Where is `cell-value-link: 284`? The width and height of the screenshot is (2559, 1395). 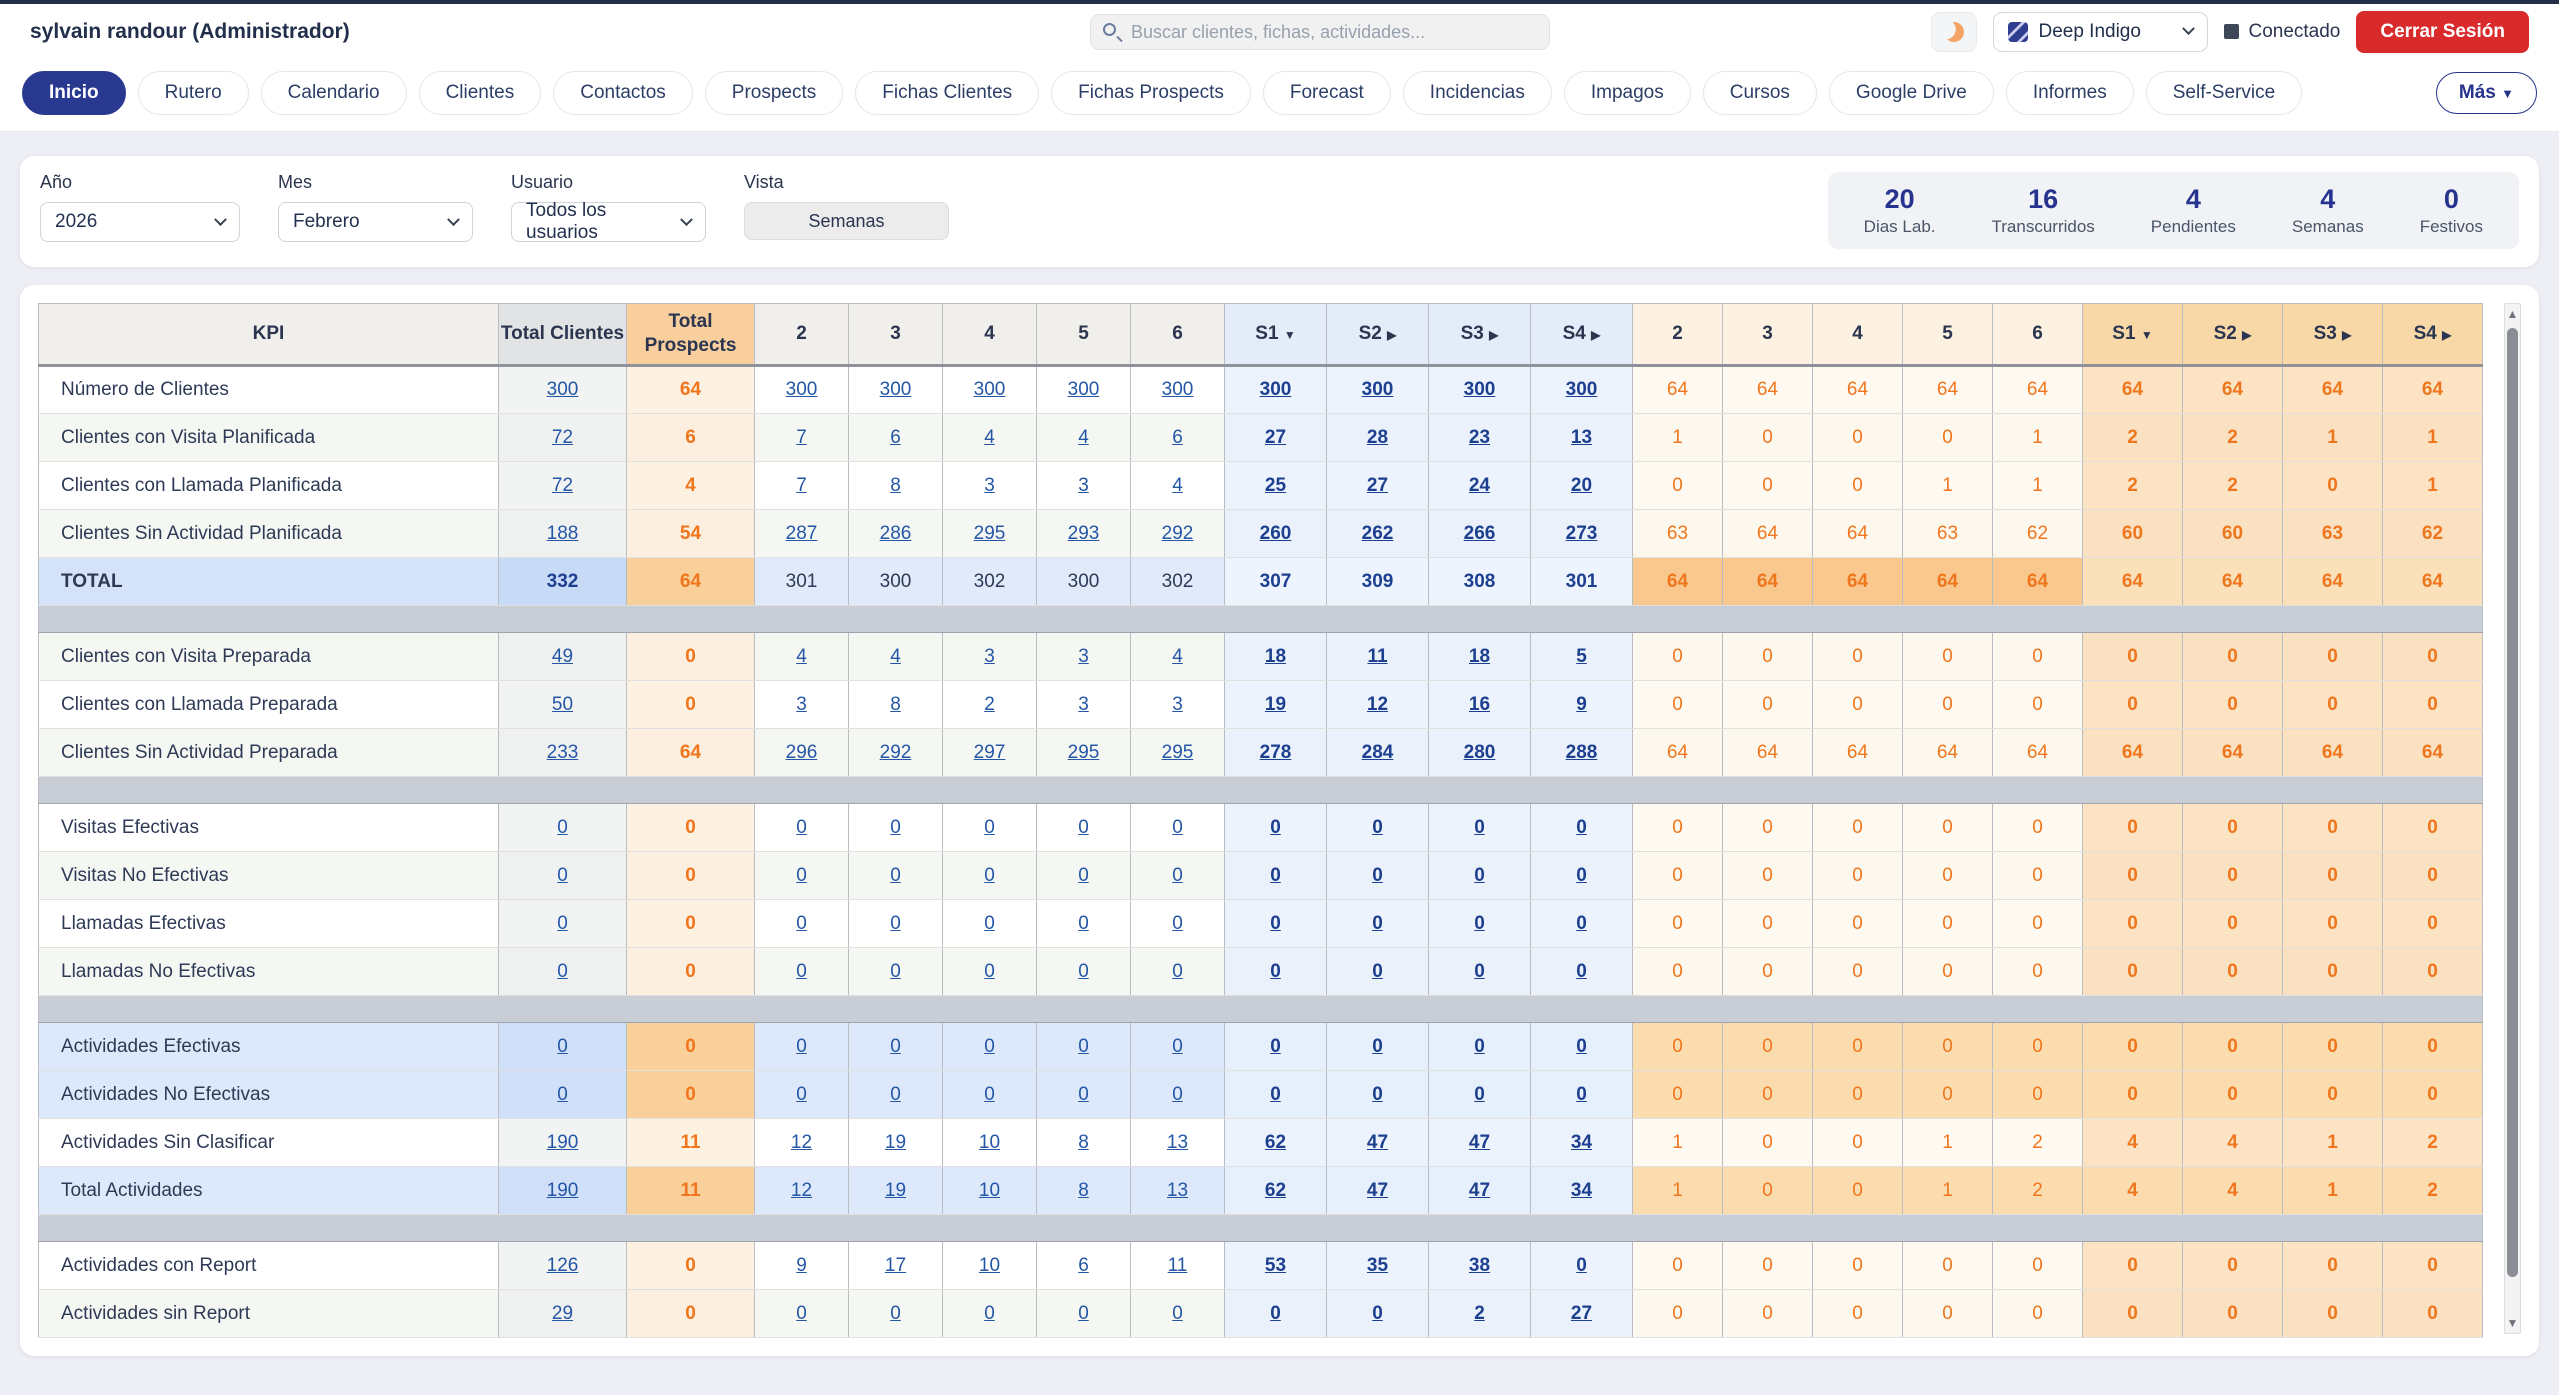
cell-value-link: 284 is located at coordinates (1377, 752).